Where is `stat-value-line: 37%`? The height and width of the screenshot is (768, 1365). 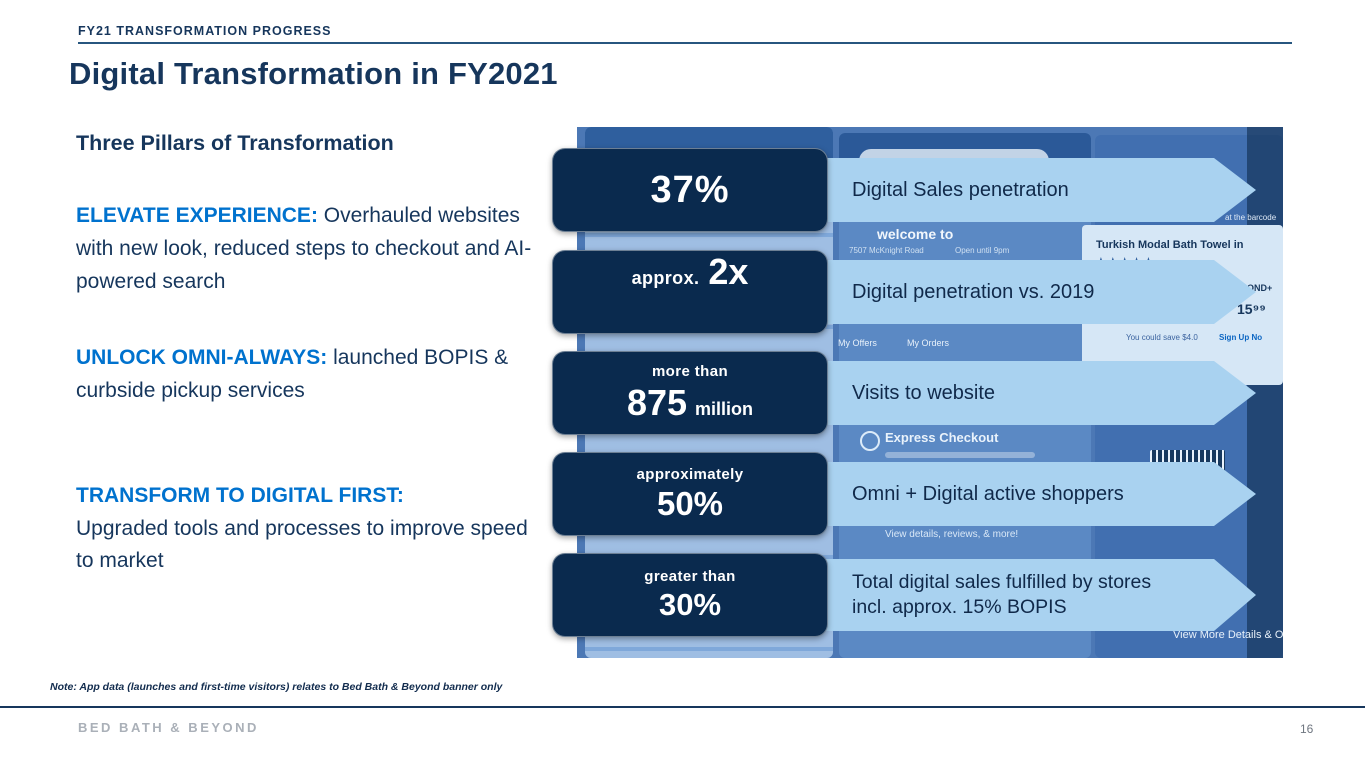 stat-value-line: 37% is located at coordinates (689, 190).